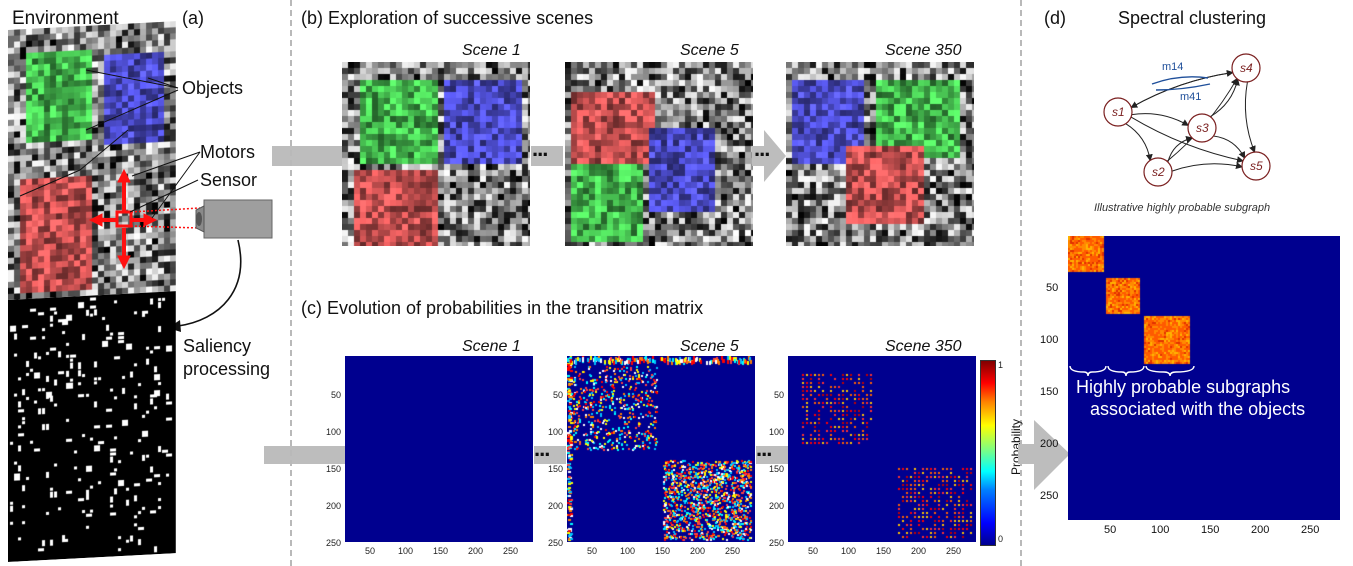 The width and height of the screenshot is (1353, 566). What do you see at coordinates (193, 18) in the screenshot?
I see `panel-a-letter: (a)` at bounding box center [193, 18].